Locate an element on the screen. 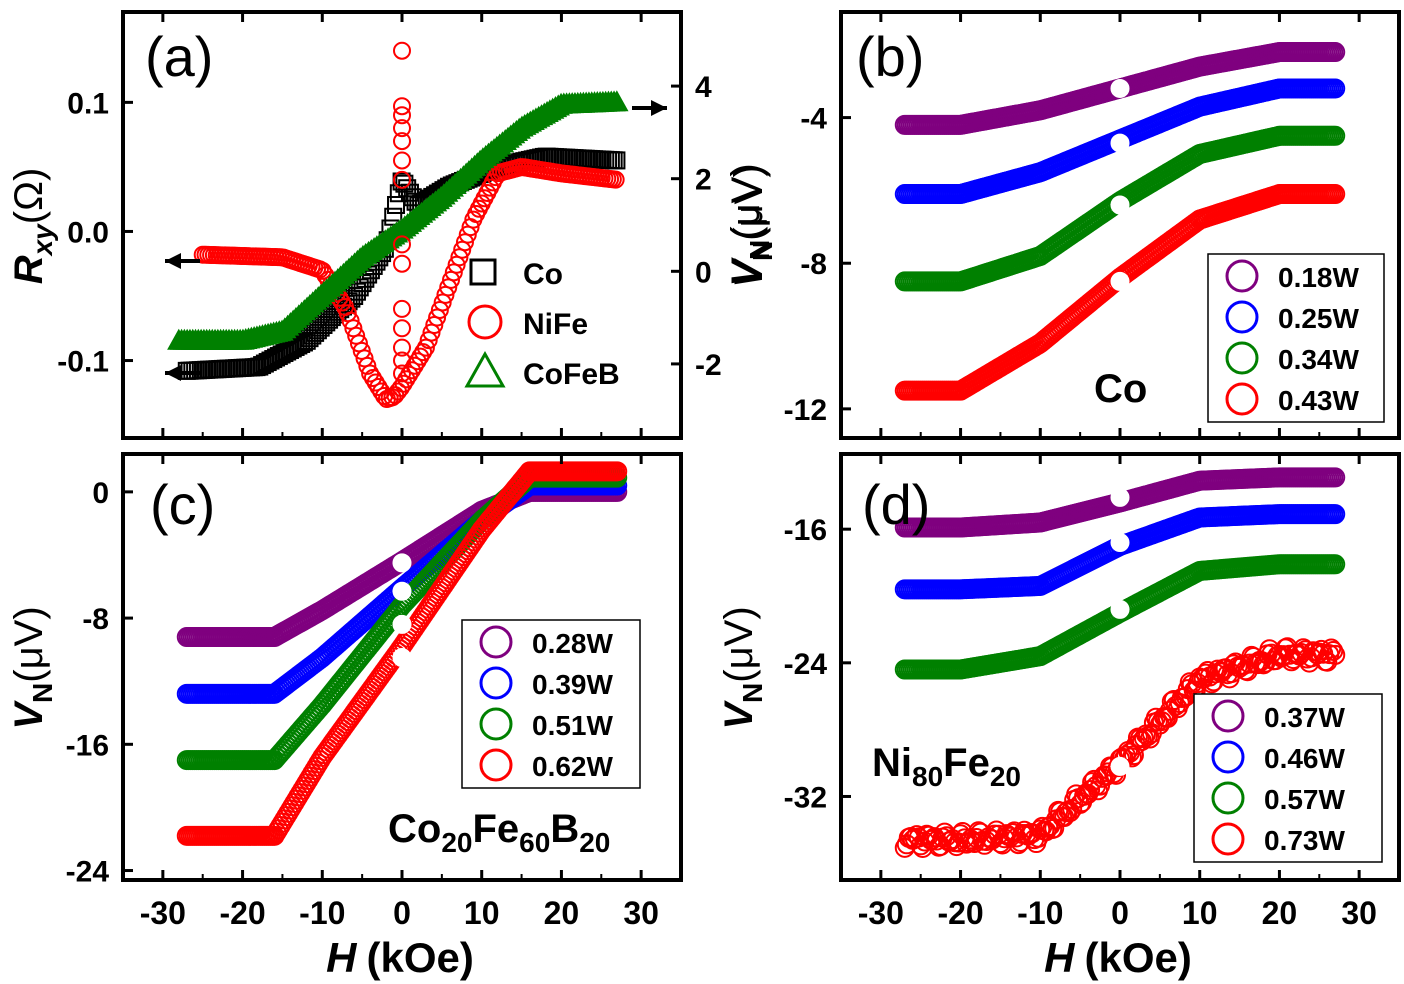  panel-b-annotation: Co is located at coordinates (1120, 389).